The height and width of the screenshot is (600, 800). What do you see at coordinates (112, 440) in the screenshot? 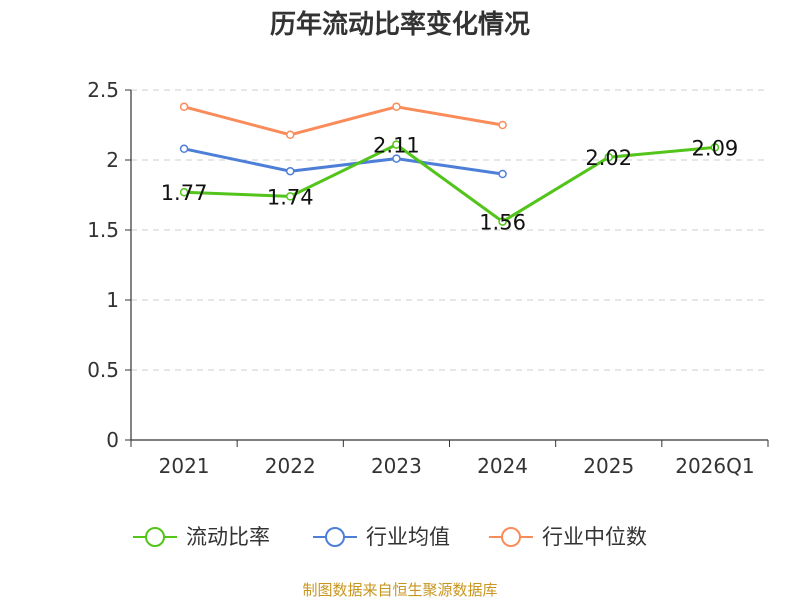
I see `y-tick-label: 0` at bounding box center [112, 440].